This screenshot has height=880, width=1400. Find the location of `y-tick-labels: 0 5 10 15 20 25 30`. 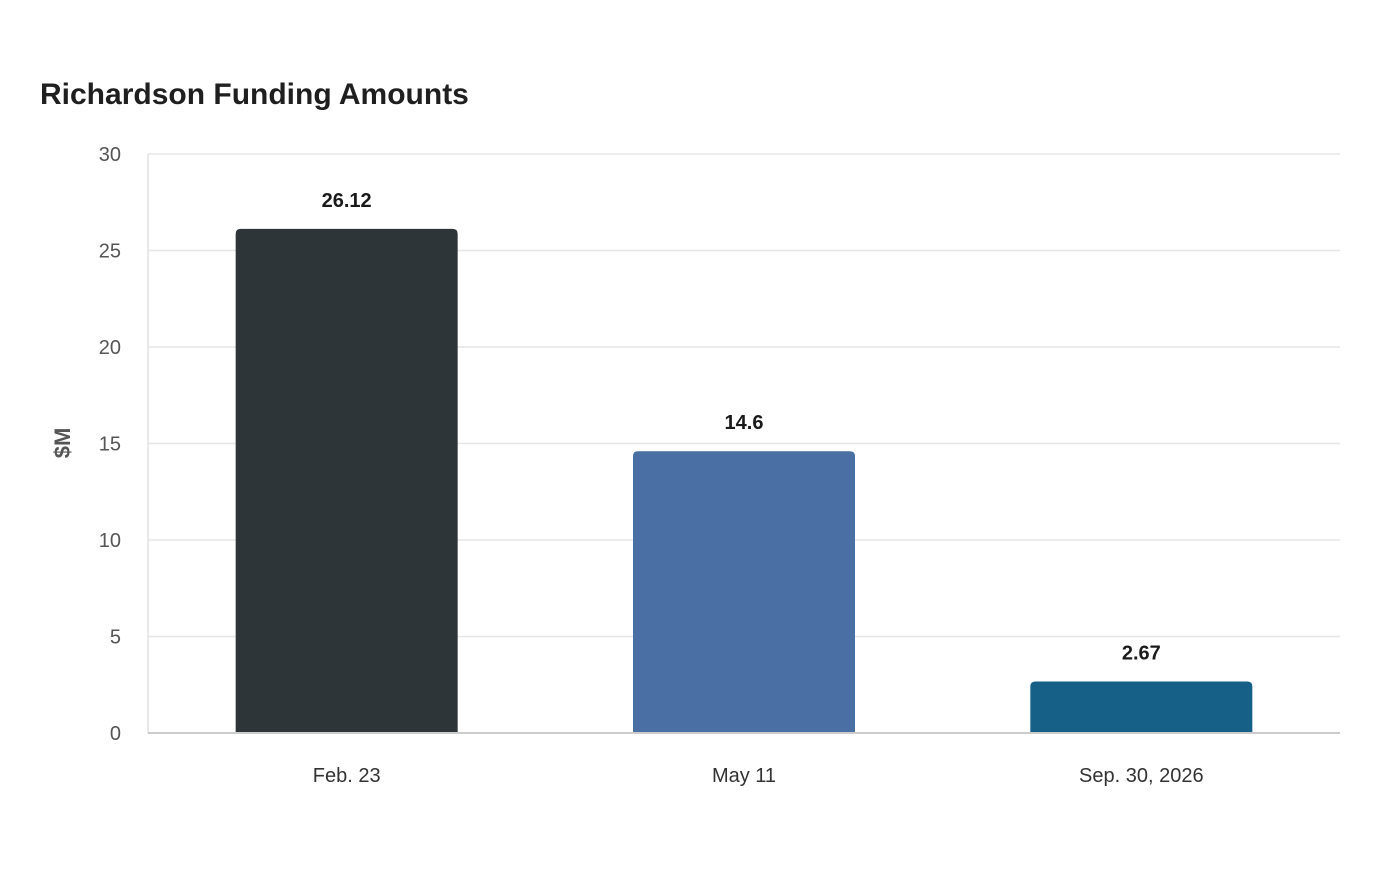

y-tick-labels: 0 5 10 15 20 25 30 is located at coordinates (110, 444).